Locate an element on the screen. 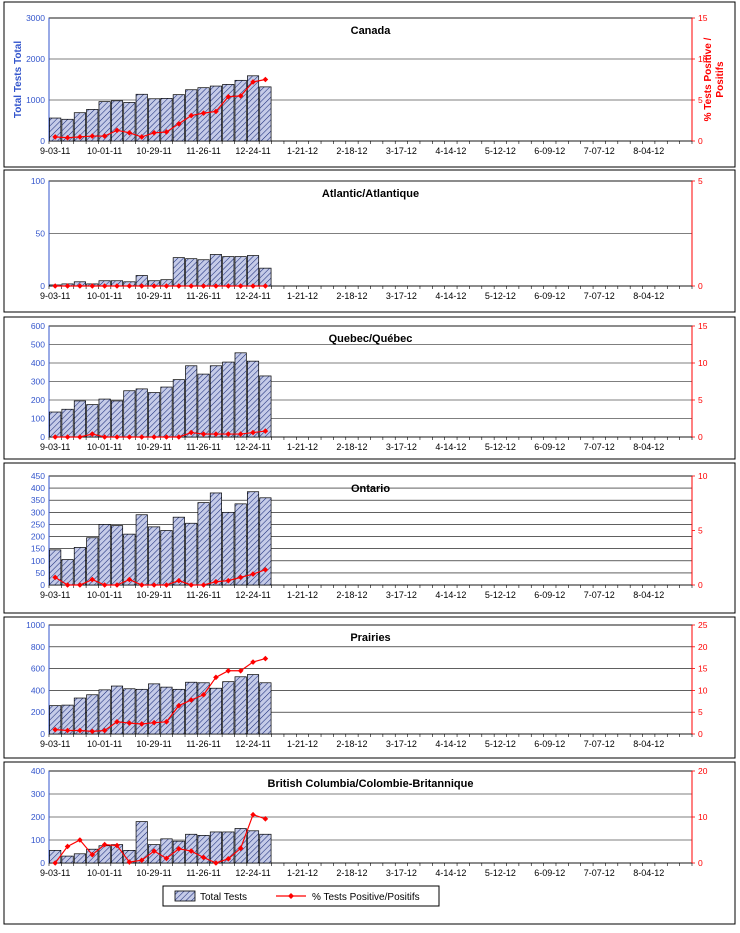  panel-title: British Columbia/Colombie-Britannique is located at coordinates (371, 784).